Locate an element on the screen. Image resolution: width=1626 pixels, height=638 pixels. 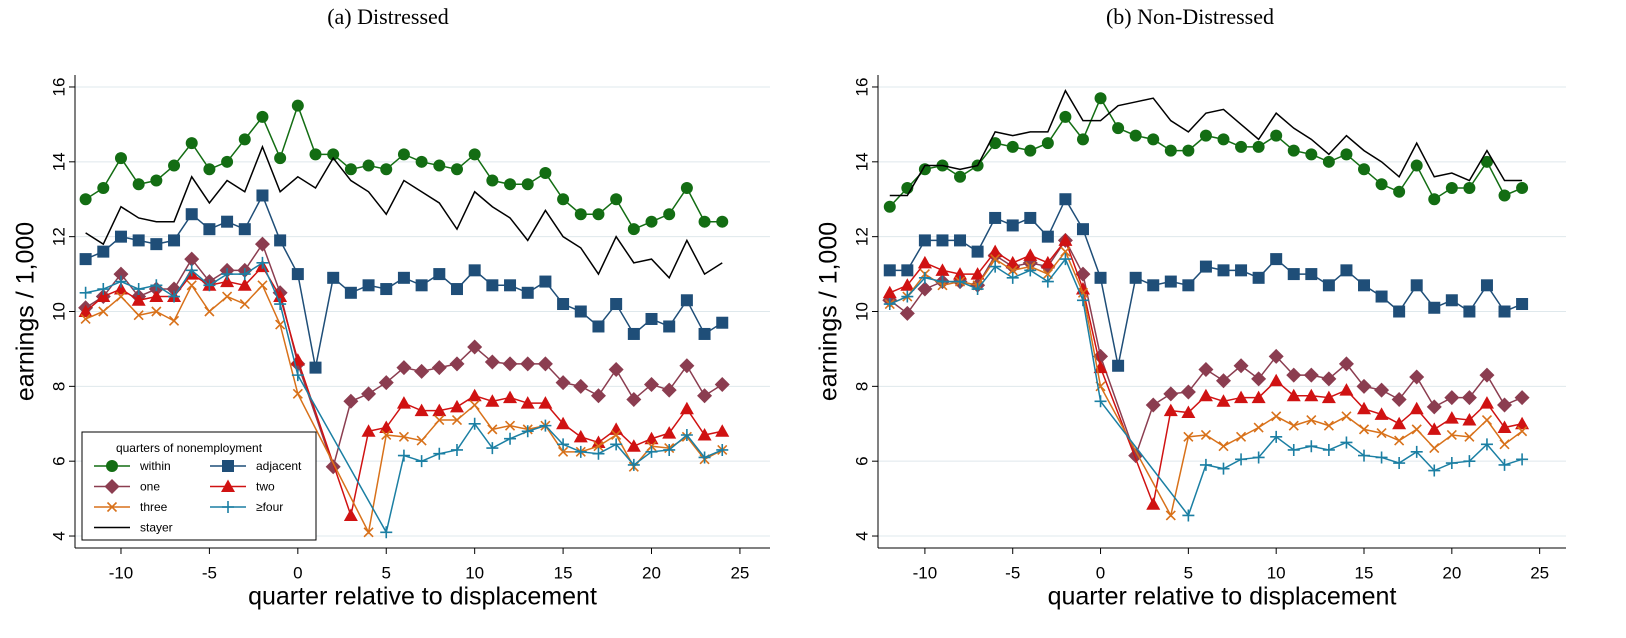
x-tick-label: -5 is located at coordinates (1012, 572).